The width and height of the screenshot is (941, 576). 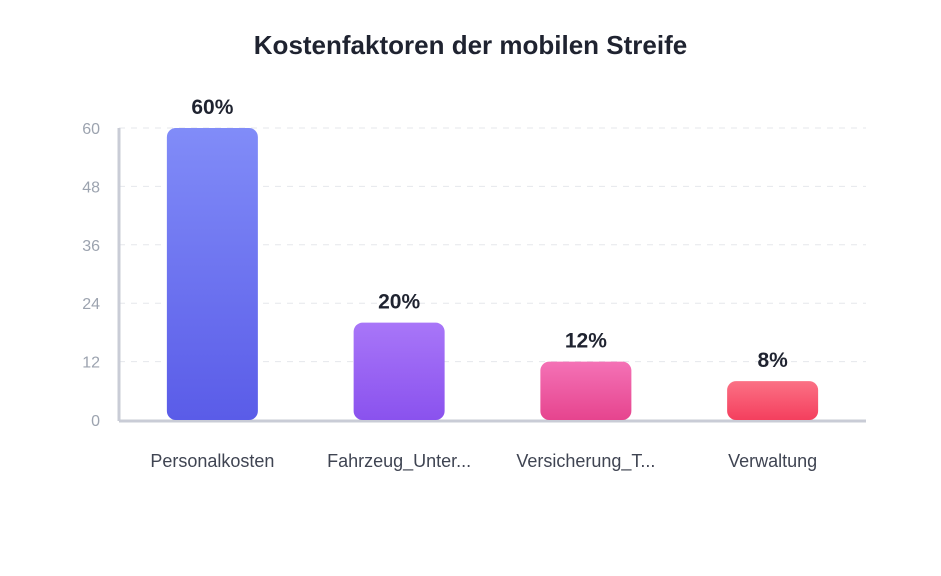 I want to click on x-tick-label: Verwaltung, so click(x=772, y=461).